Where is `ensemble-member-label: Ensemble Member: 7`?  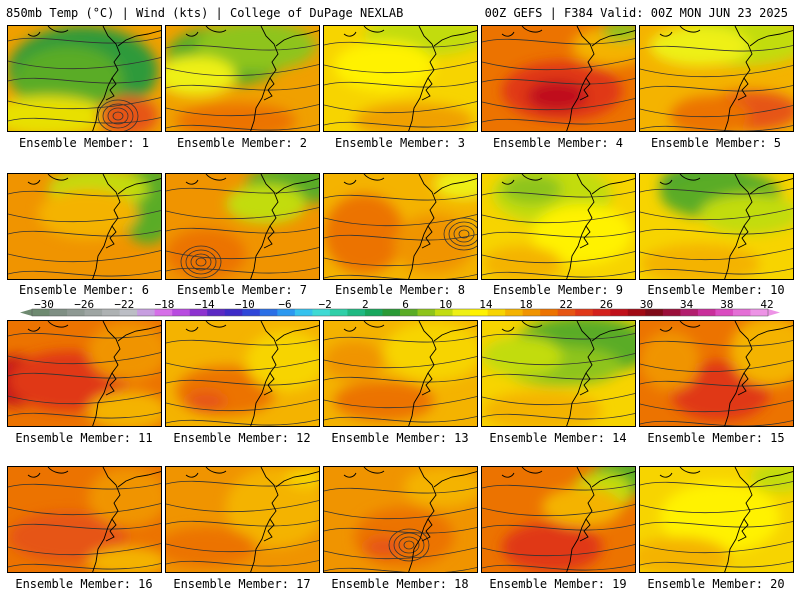 ensemble-member-label: Ensemble Member: 7 is located at coordinates (242, 290).